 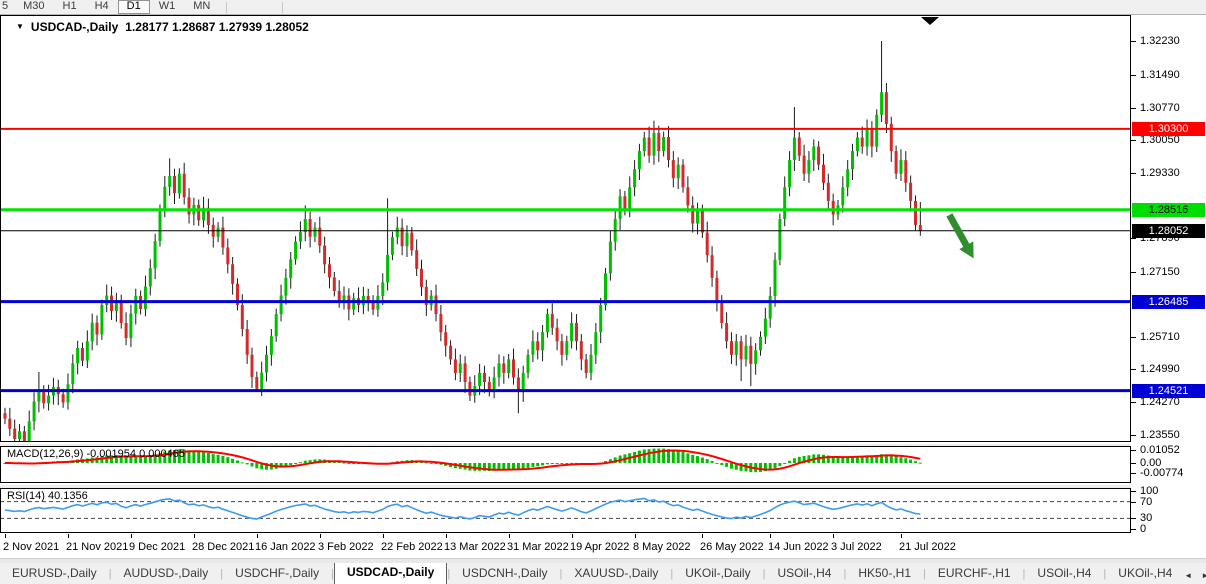 I want to click on date-label: 14 Jun 2022, so click(x=798, y=547).